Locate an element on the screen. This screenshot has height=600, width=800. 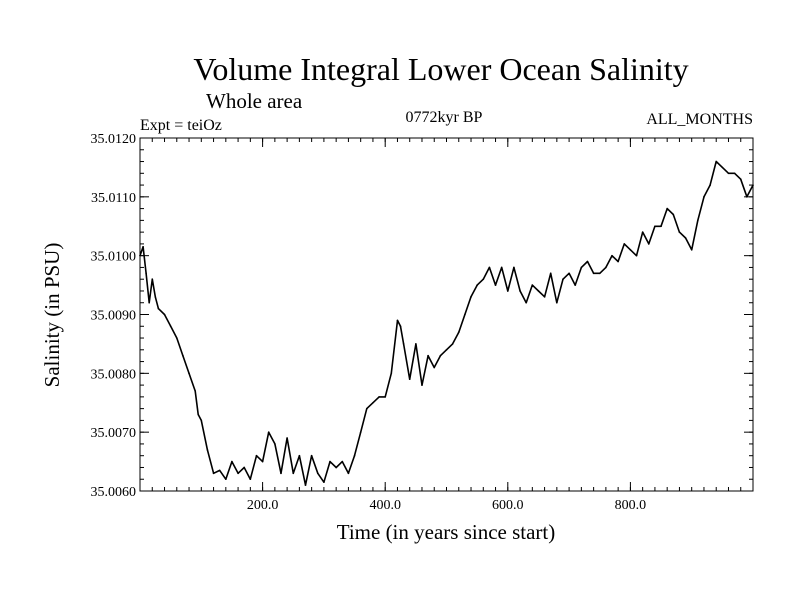
x-tick-label: 800.0 is located at coordinates (631, 505).